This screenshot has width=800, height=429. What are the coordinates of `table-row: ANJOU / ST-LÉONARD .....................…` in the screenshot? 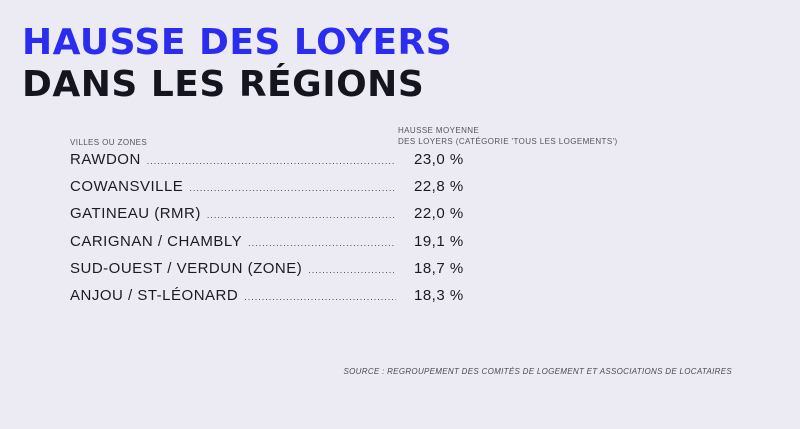 It's located at (280, 300).